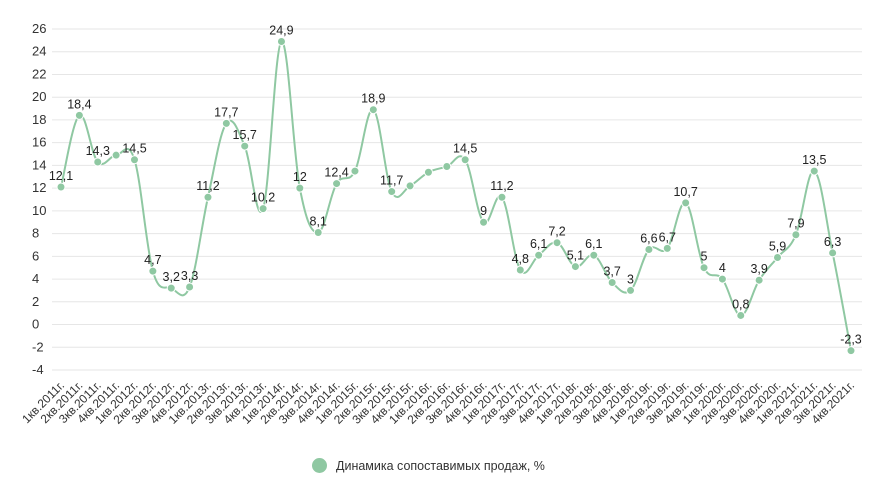 This screenshot has width=874, height=484. Describe the element at coordinates (685, 192) in the screenshot. I see `data-label: 10,7` at that location.